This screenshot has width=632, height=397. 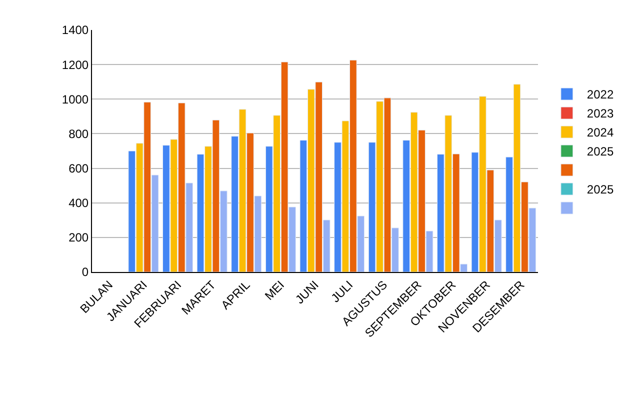 What do you see at coordinates (75, 30) in the screenshot?
I see `y-tick-label: 1400` at bounding box center [75, 30].